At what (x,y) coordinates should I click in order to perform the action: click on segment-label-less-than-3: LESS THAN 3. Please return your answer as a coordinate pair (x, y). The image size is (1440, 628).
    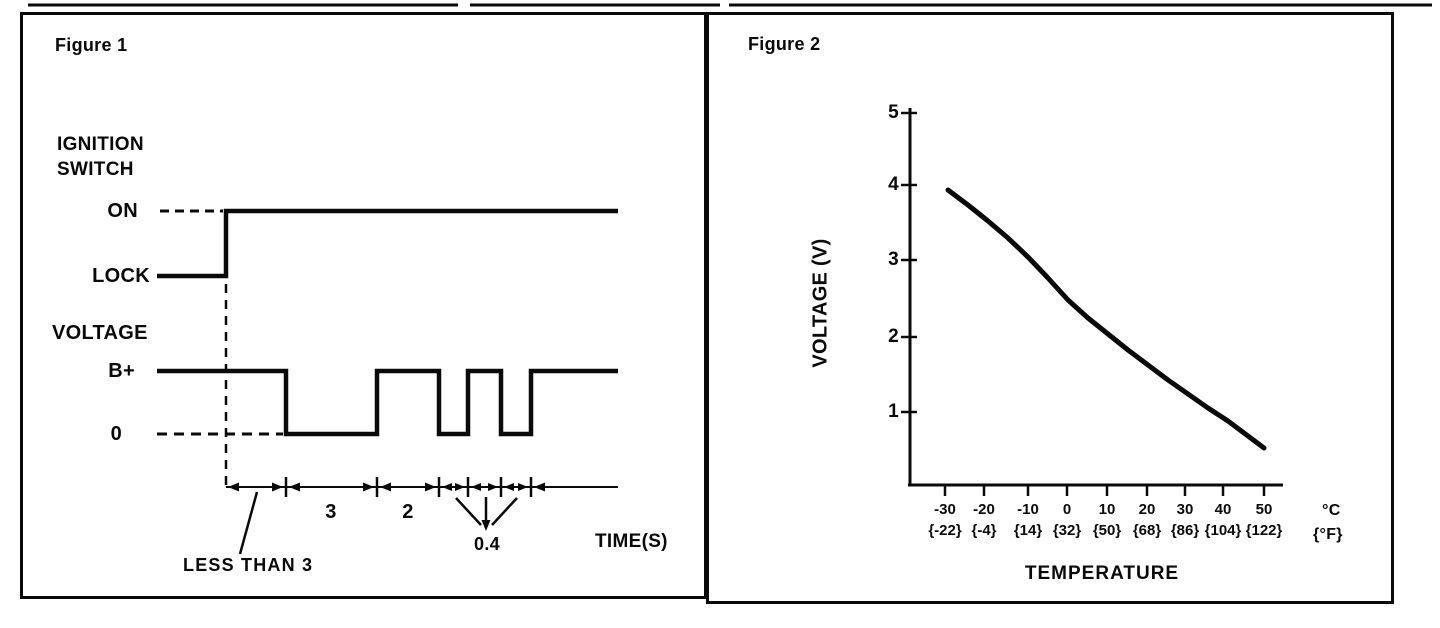
    Looking at the image, I should click on (248, 565).